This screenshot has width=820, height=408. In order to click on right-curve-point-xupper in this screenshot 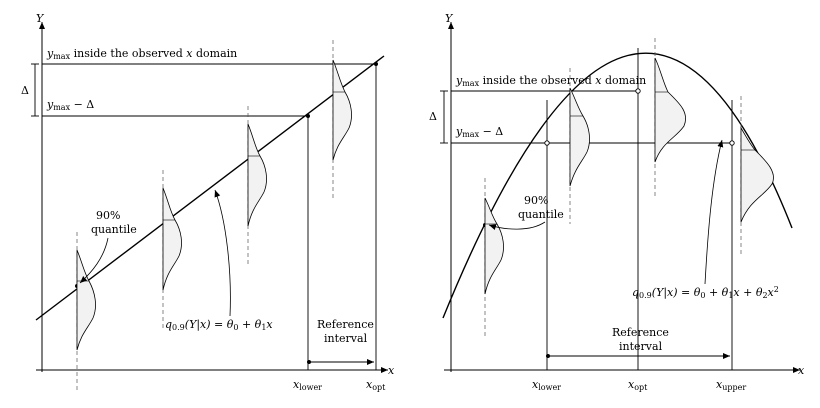, I will do `click(732, 143)`.